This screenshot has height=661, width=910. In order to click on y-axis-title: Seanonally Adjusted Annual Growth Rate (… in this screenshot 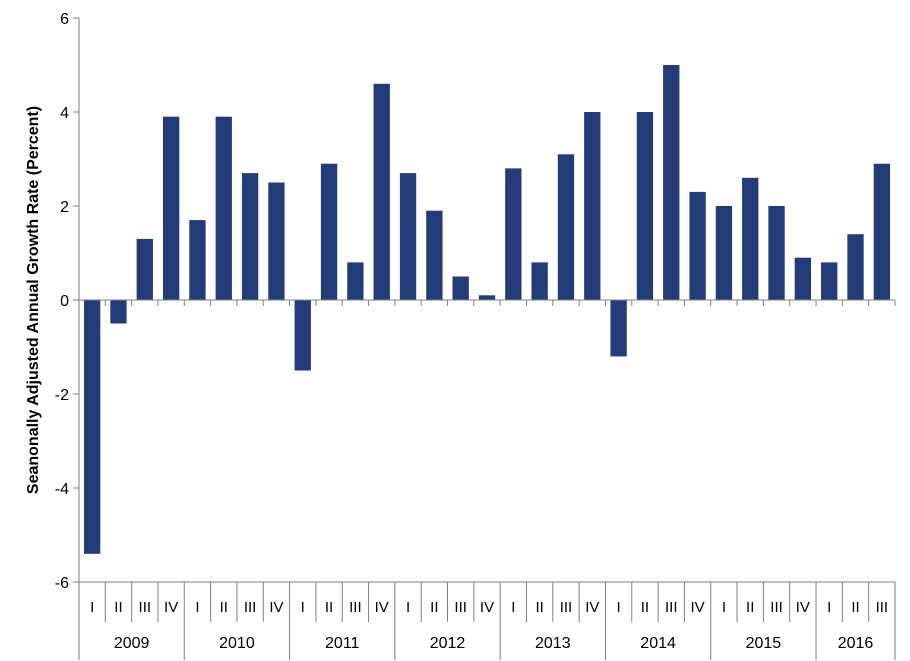, I will do `click(33, 300)`.